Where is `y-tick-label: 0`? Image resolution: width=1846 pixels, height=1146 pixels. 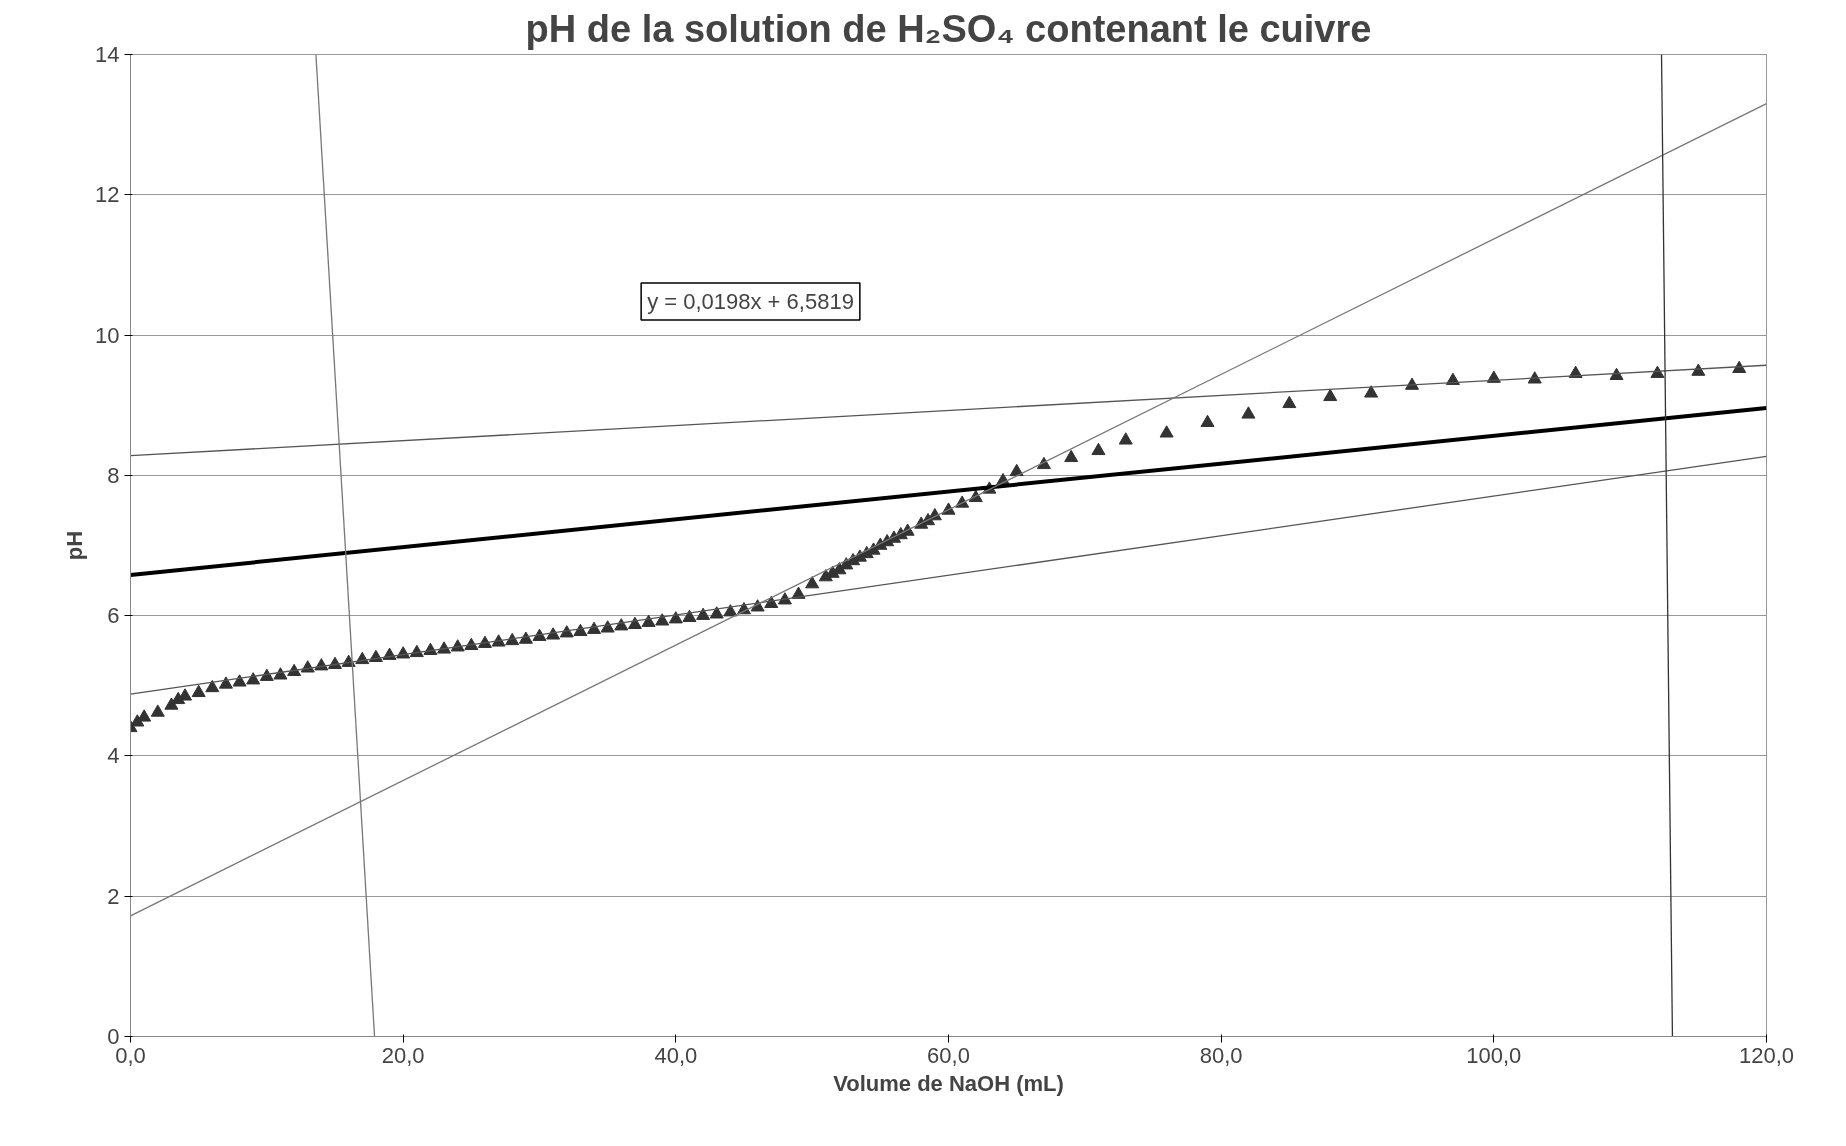 y-tick-label: 0 is located at coordinates (113, 1036).